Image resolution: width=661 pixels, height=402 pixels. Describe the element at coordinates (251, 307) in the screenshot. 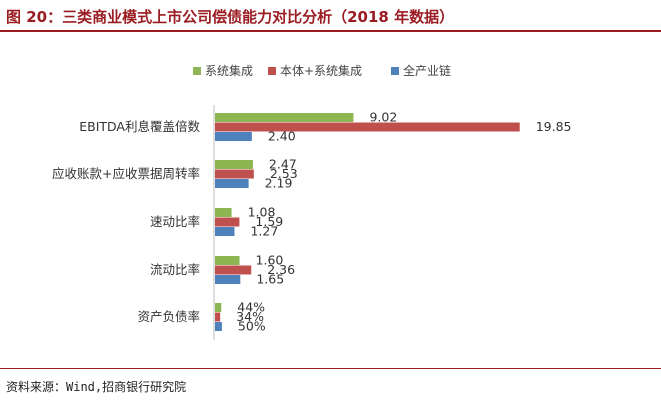

I see `data-label: 44%` at that location.